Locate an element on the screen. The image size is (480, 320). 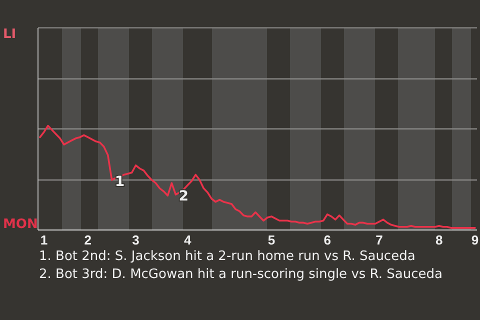
x-tick-label: 9 is located at coordinates (475, 240).